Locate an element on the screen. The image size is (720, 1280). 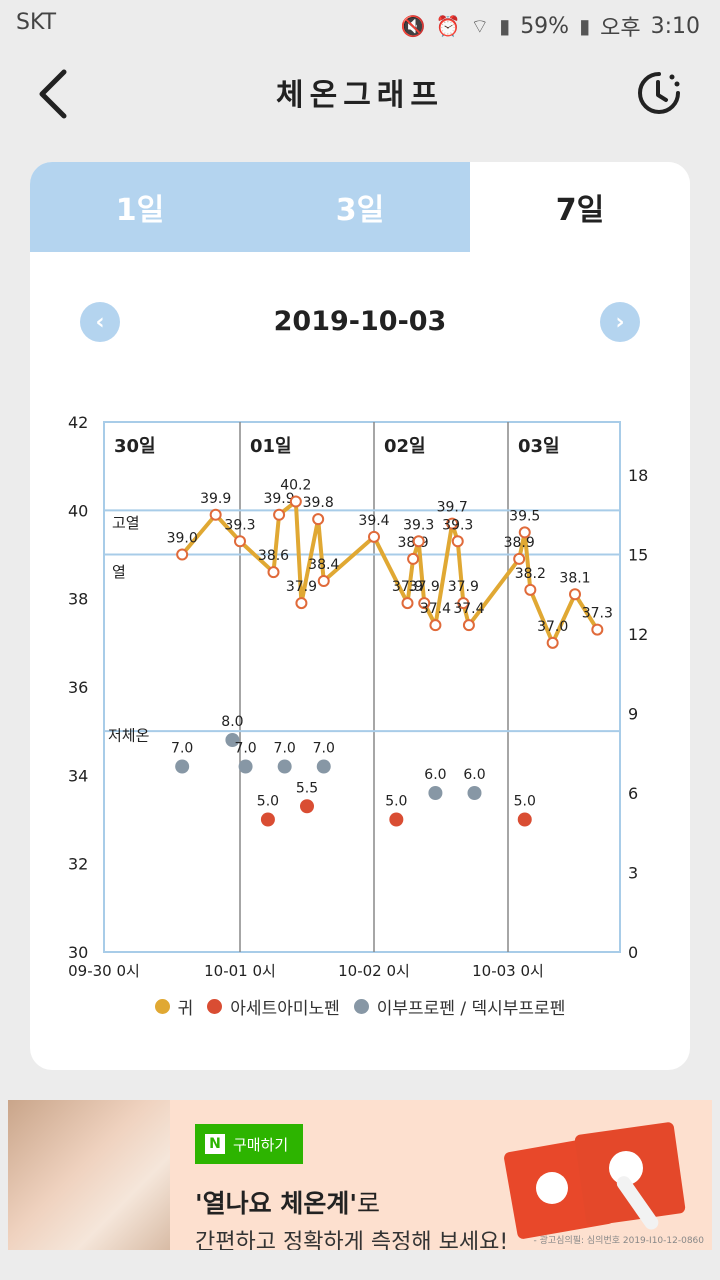
ad-subline: 간편하고 정확하게 측정해 보세요! is located at coordinates (352, 1240).